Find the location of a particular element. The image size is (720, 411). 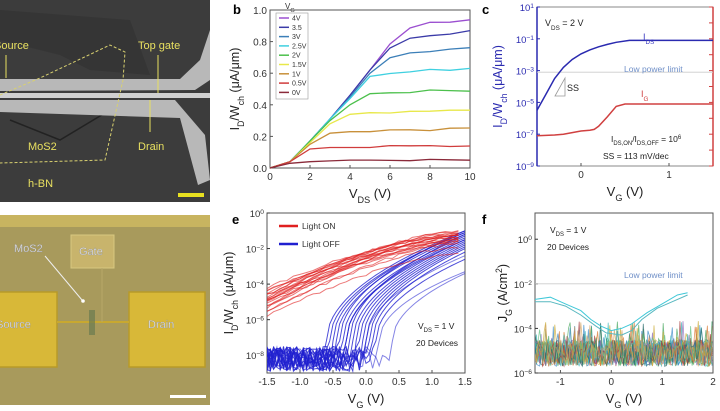

legend-entry: 4V is located at coordinates (296, 19).